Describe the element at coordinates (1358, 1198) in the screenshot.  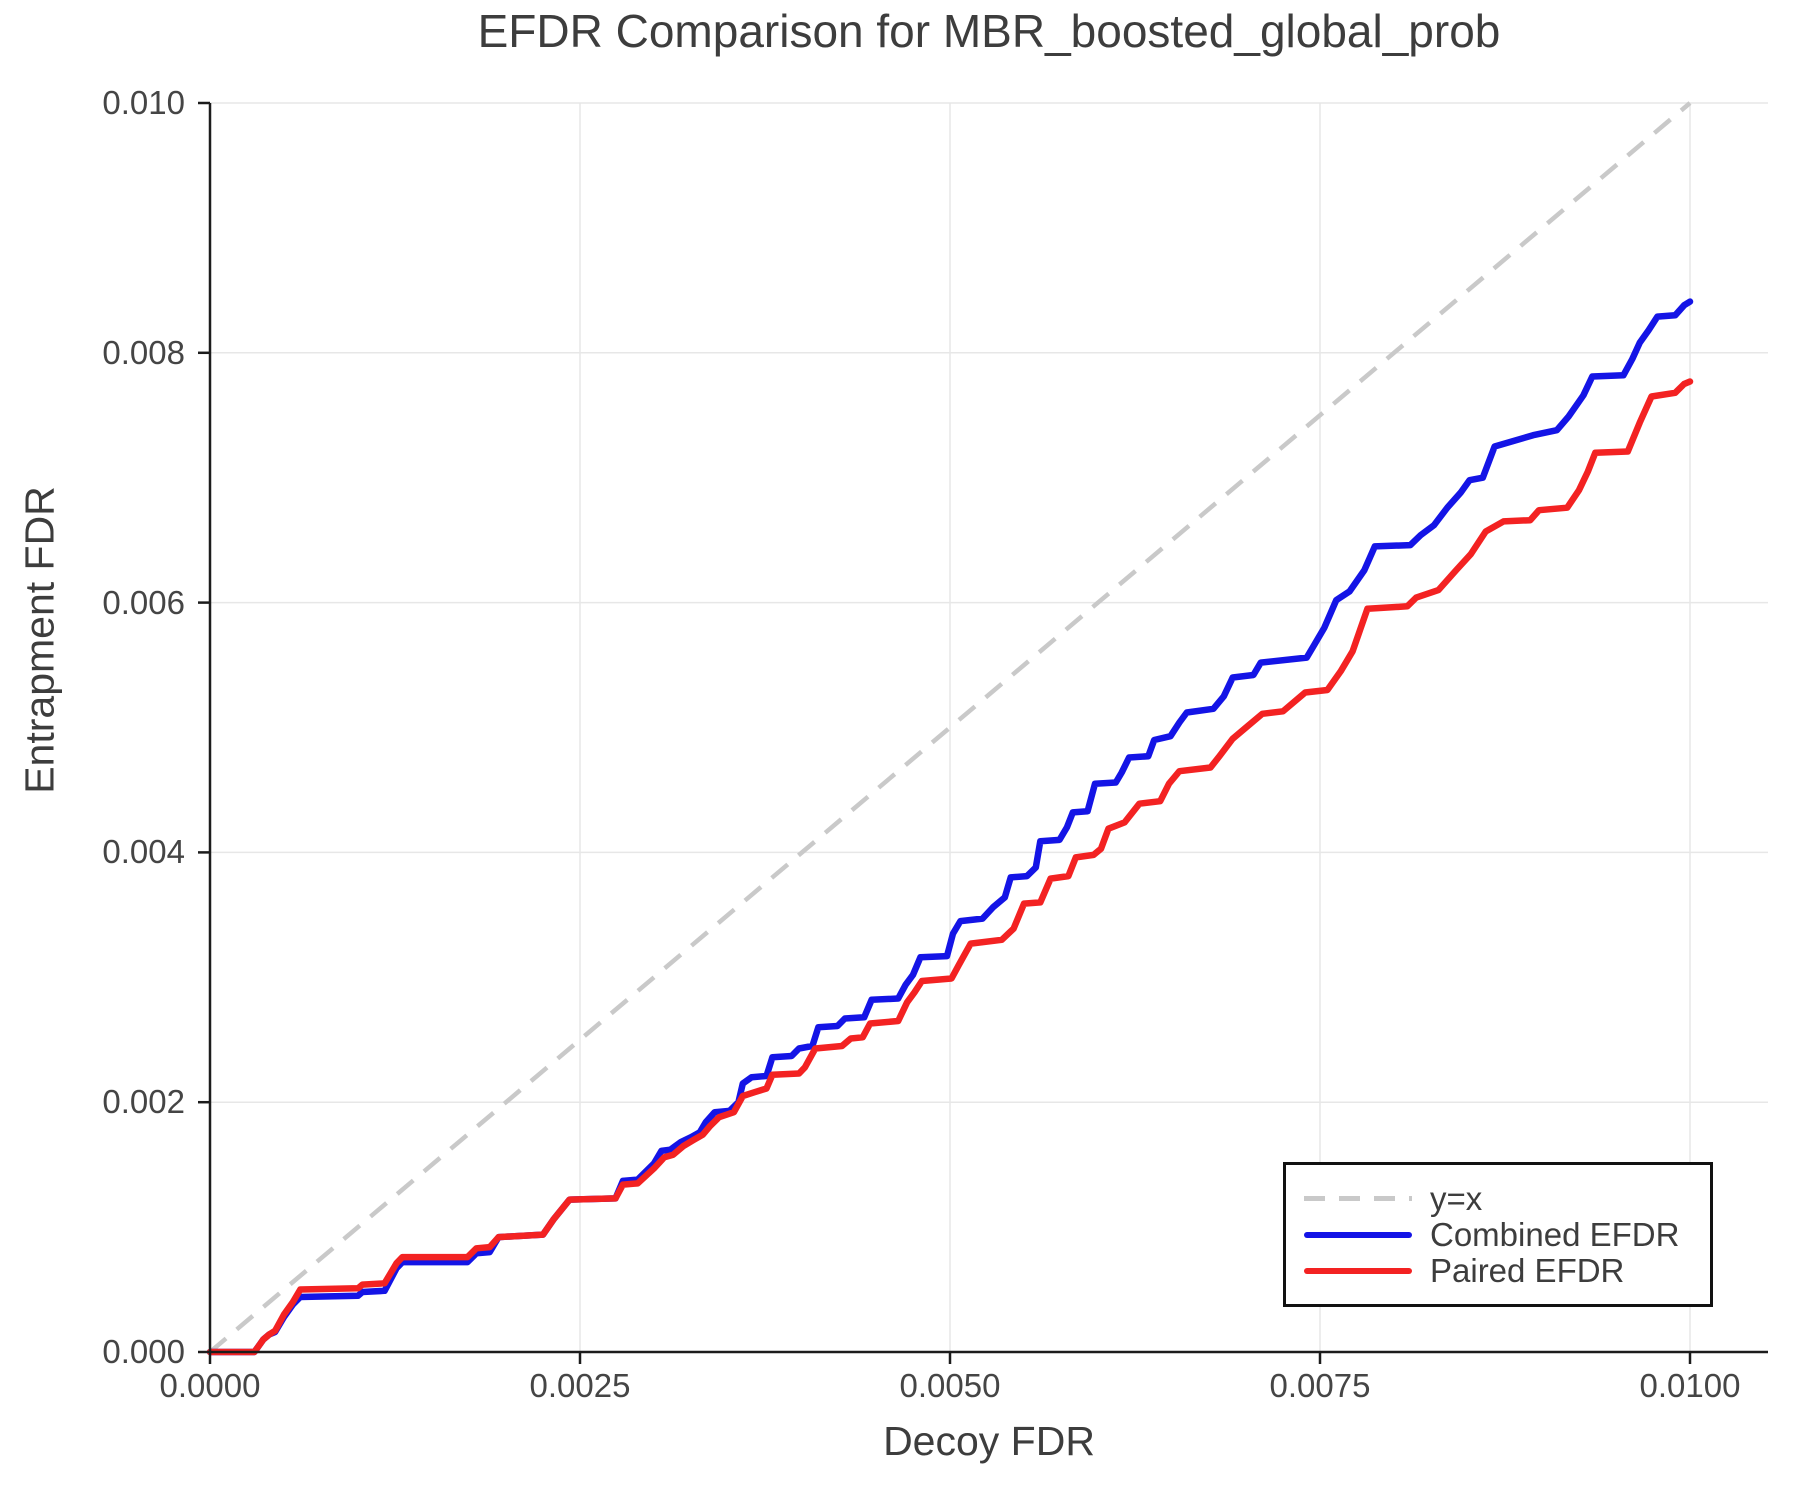
I see `legend-line-sample-dashed` at that location.